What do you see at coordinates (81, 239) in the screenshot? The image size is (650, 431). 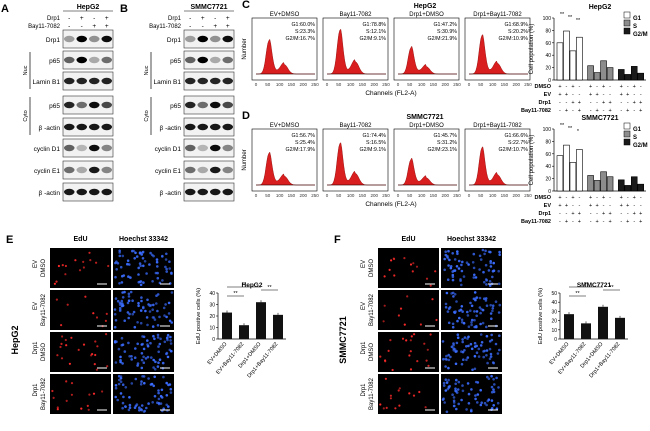 I see `edu-column-title: EdU` at bounding box center [81, 239].